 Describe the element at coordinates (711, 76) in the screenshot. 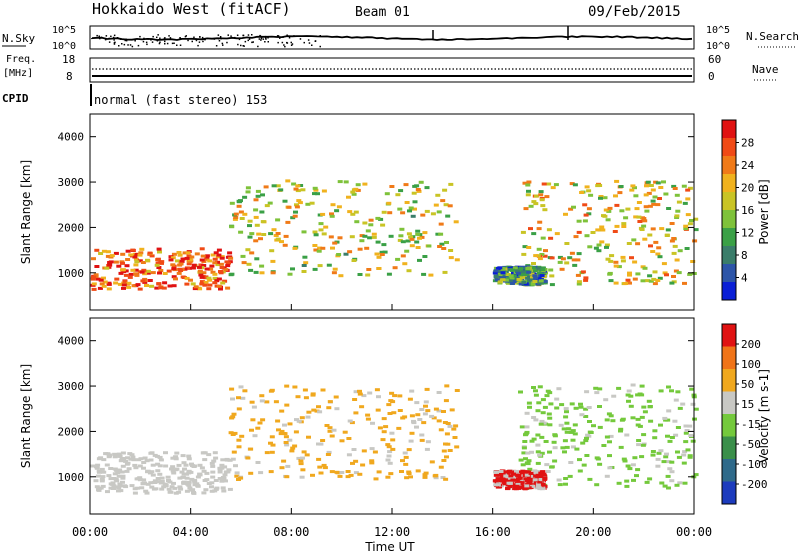

I see `nave-tick-bottom: 0` at that location.